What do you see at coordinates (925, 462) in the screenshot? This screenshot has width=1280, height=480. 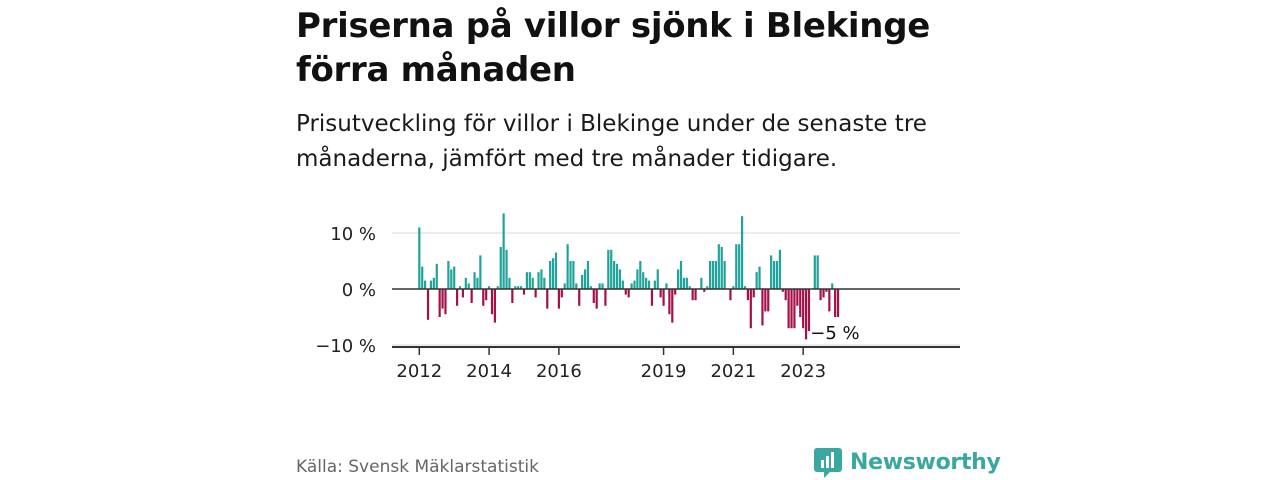 I see `brand-name: Newsworthy` at bounding box center [925, 462].